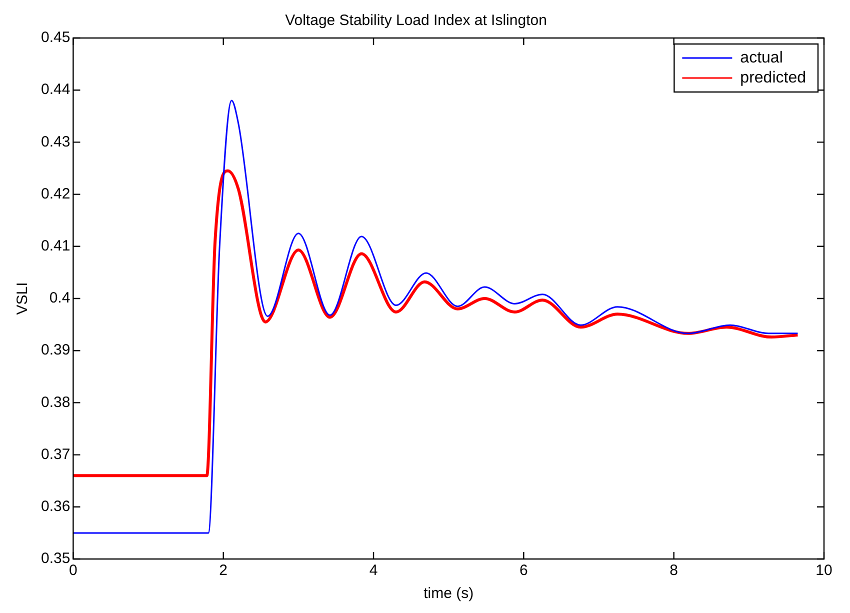 This screenshot has height=613, width=850. What do you see at coordinates (761, 57) in the screenshot?
I see `legend-label: actual` at bounding box center [761, 57].